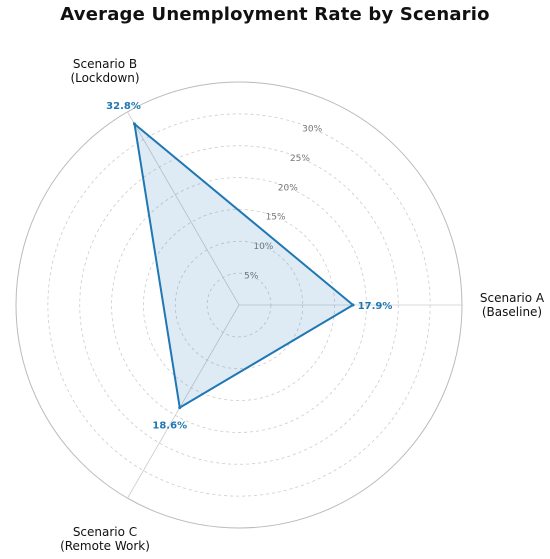  I want to click on data-label: 17.9%, so click(375, 306).